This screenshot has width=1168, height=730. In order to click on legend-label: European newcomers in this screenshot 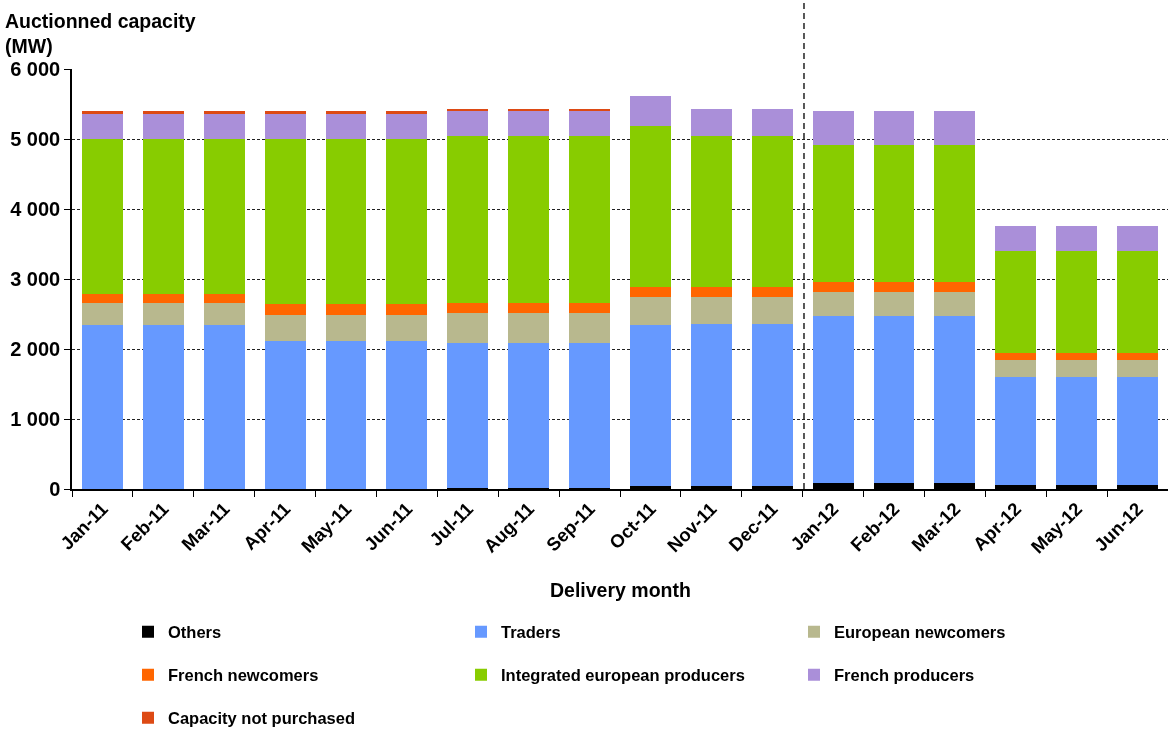, I will do `click(920, 632)`.